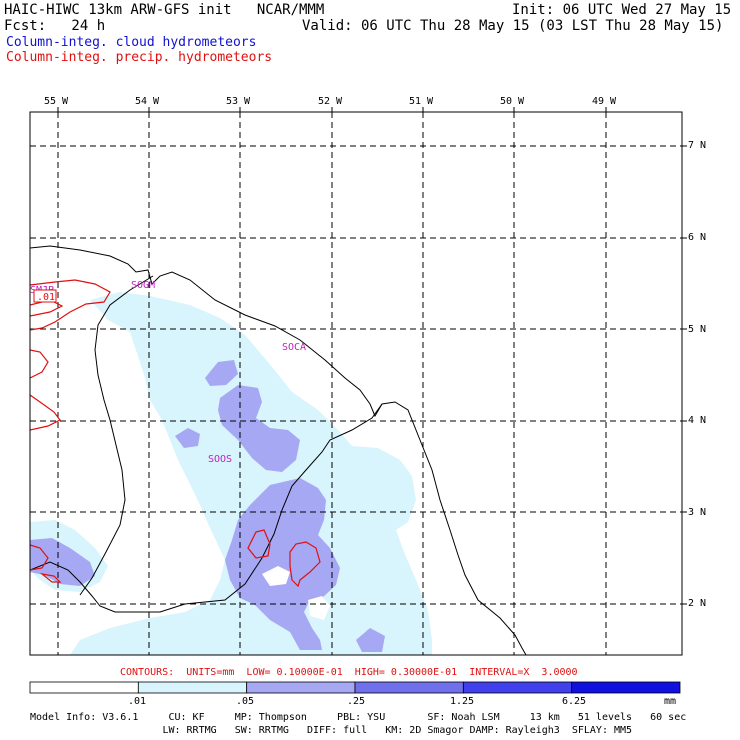  What do you see at coordinates (164, 10) in the screenshot?
I see `plot-title: HAIC-HIWC 13km ARW-GFS init NCAR/MMM` at bounding box center [164, 10].